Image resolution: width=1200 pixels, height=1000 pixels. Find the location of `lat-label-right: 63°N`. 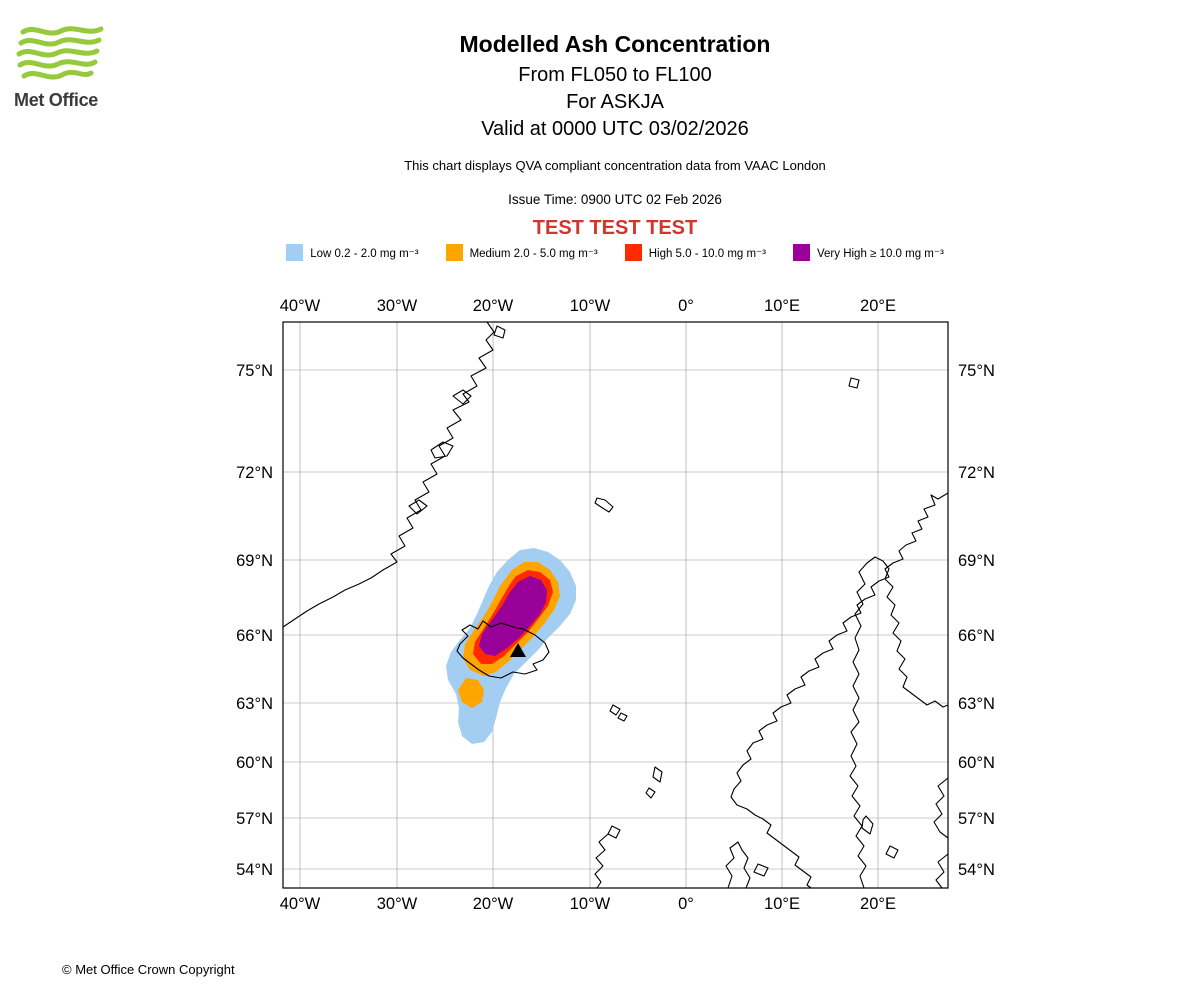

lat-label-right: 63°N is located at coordinates (976, 704).